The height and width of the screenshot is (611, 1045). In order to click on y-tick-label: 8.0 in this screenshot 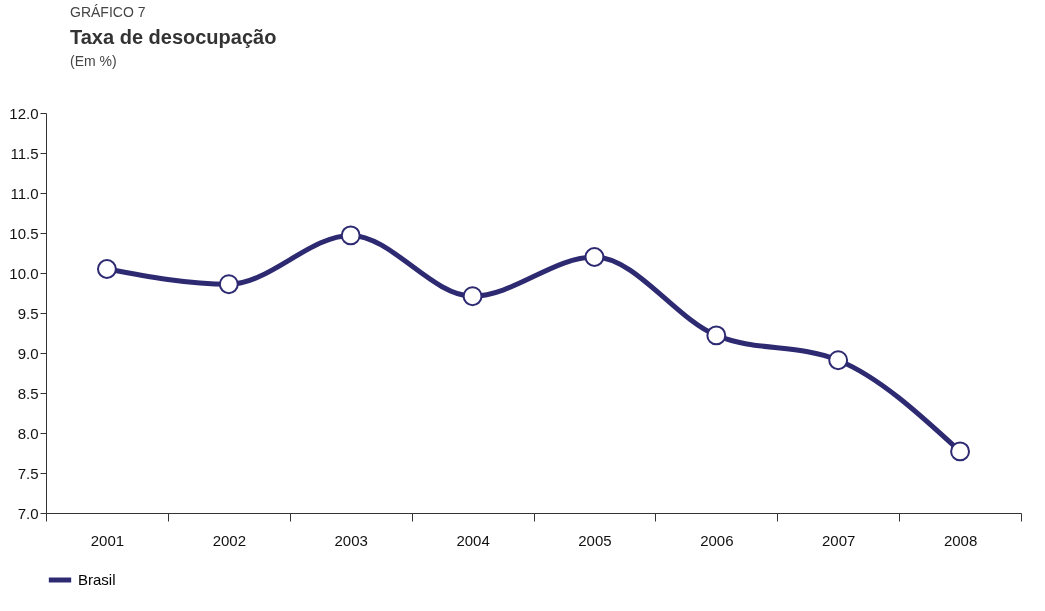, I will do `click(28, 433)`.